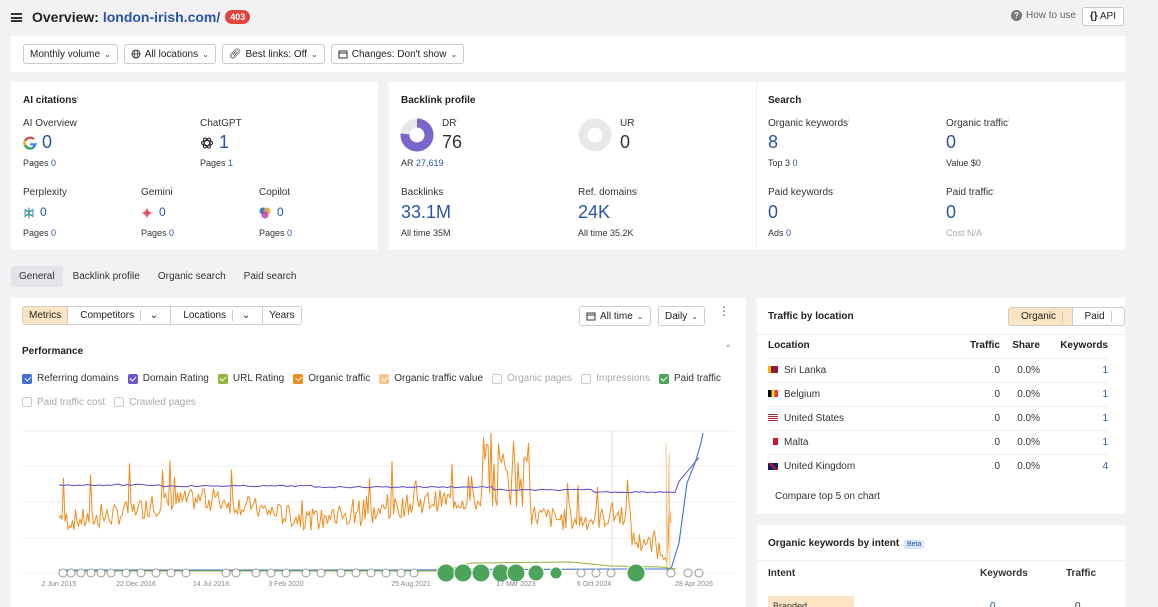  I want to click on copilot-value: 0, so click(280, 212).